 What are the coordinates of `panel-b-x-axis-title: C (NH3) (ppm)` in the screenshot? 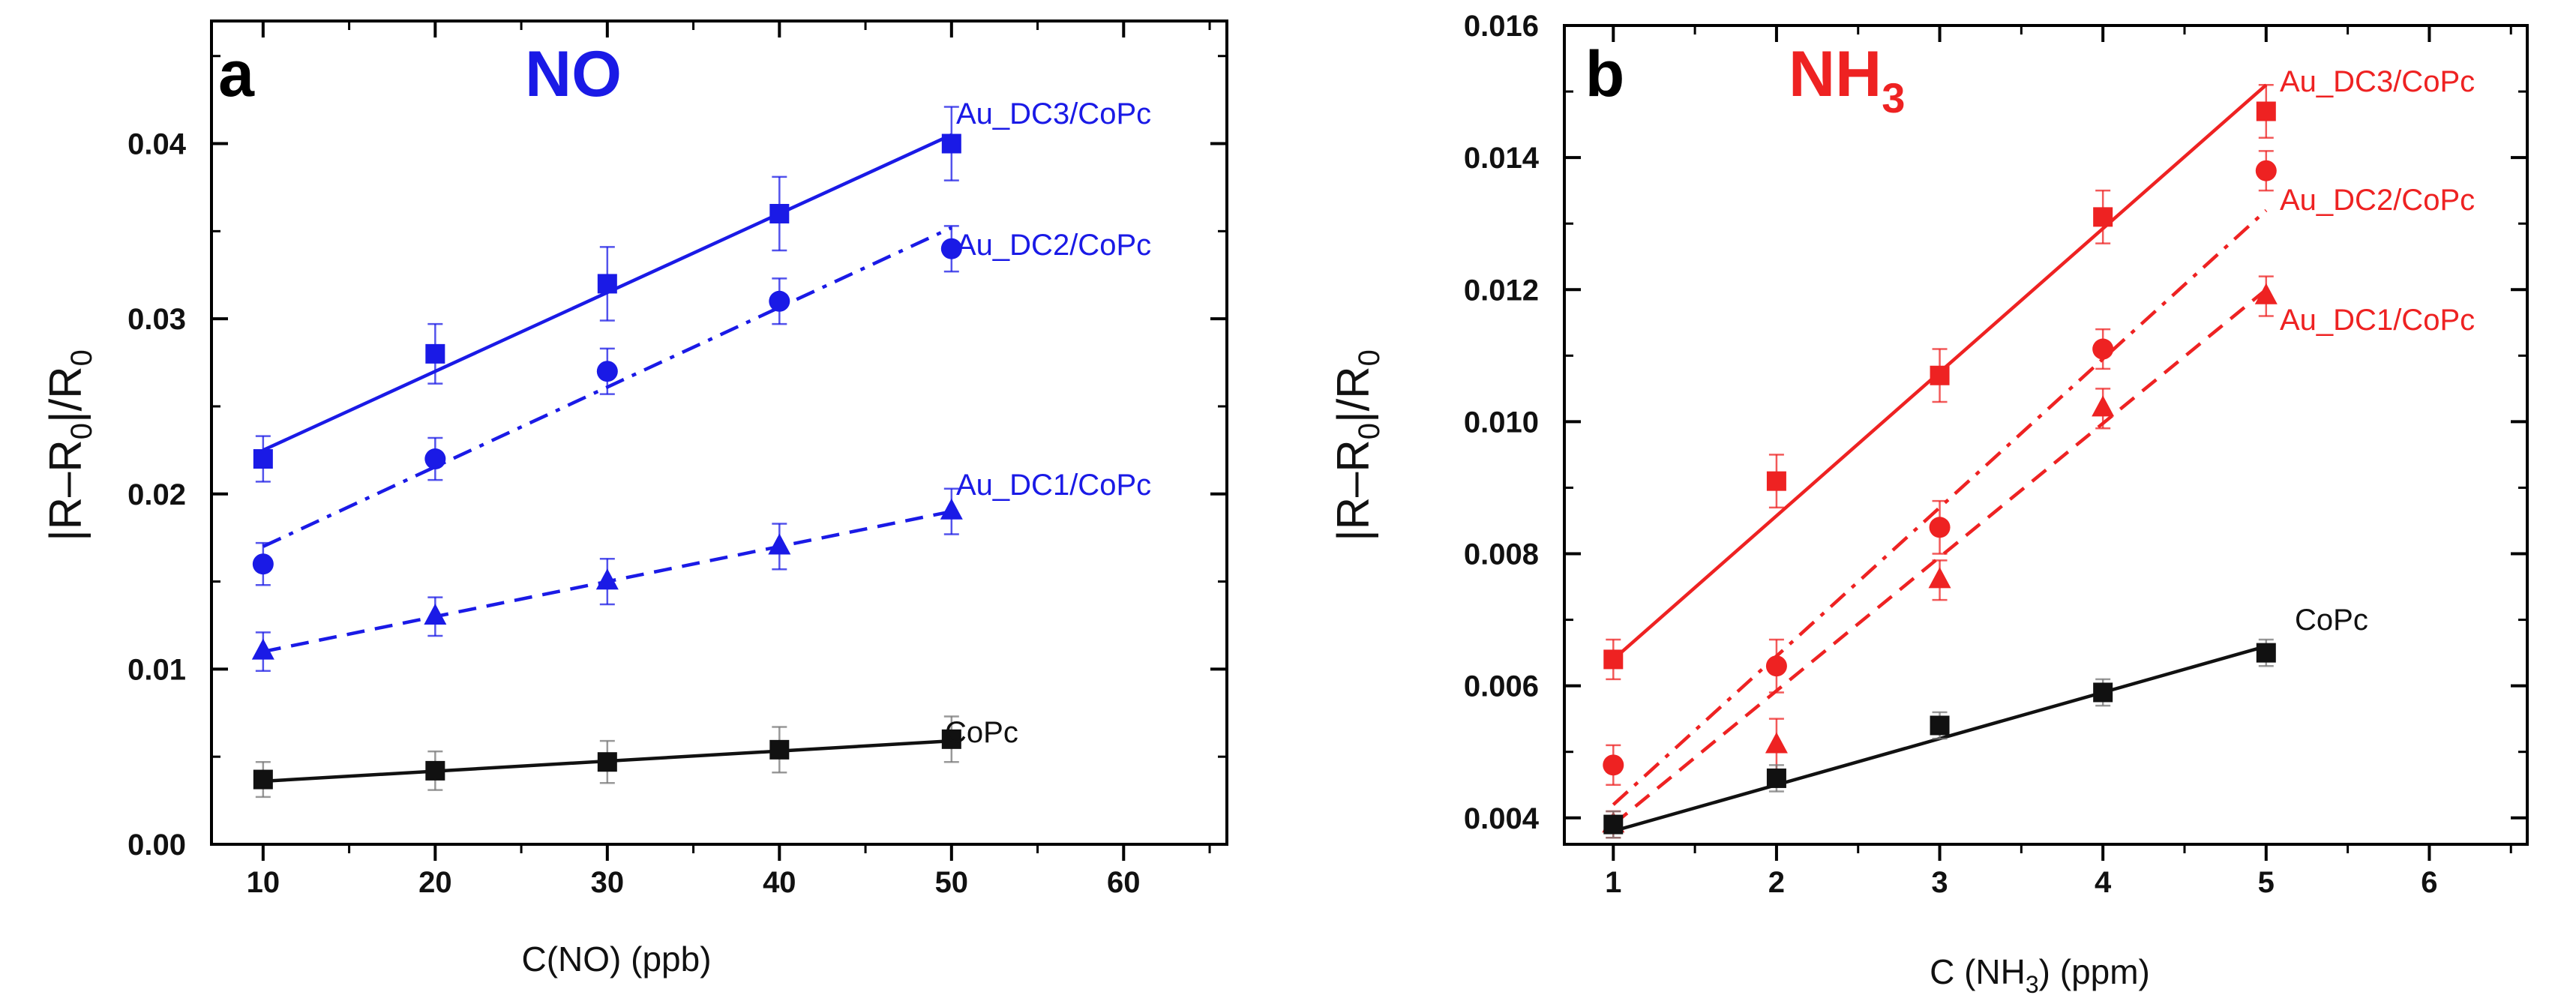 It's located at (2040, 973).